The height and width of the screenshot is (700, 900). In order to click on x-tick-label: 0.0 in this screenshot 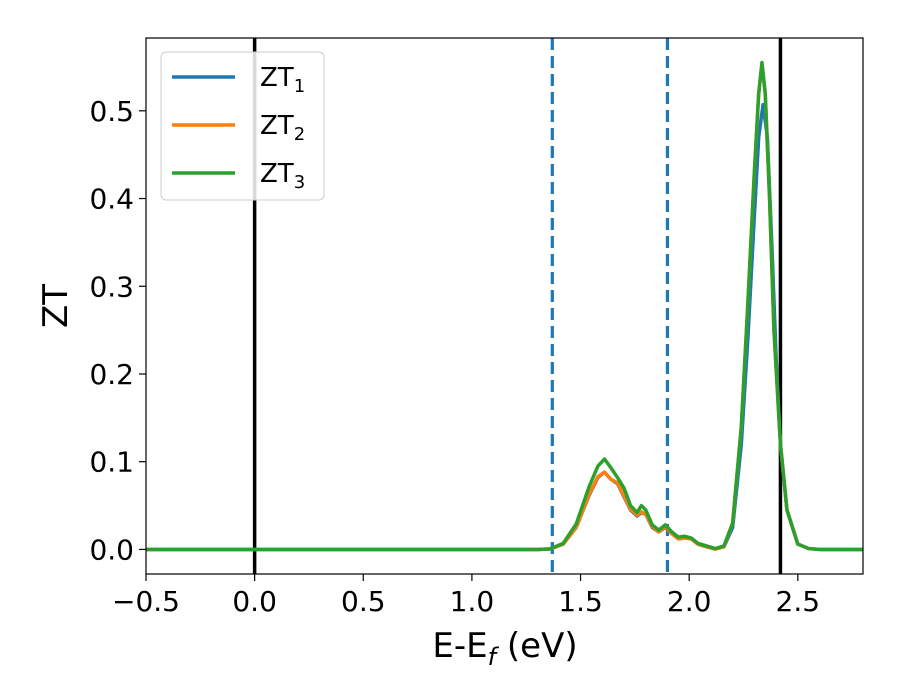, I will do `click(254, 601)`.